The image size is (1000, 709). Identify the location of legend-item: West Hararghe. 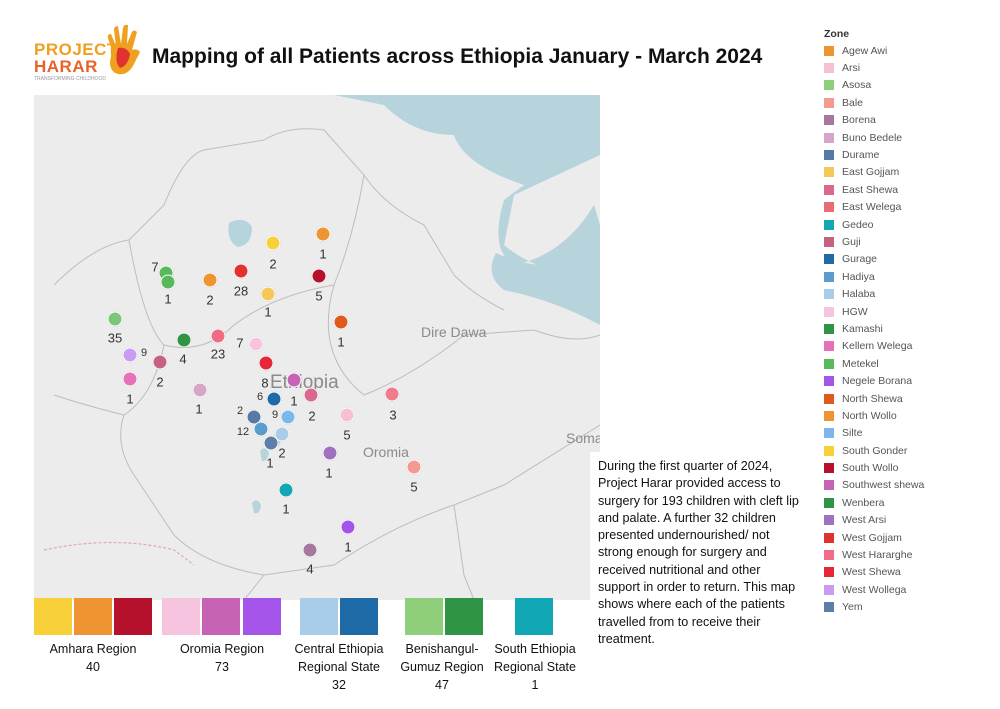
(909, 554).